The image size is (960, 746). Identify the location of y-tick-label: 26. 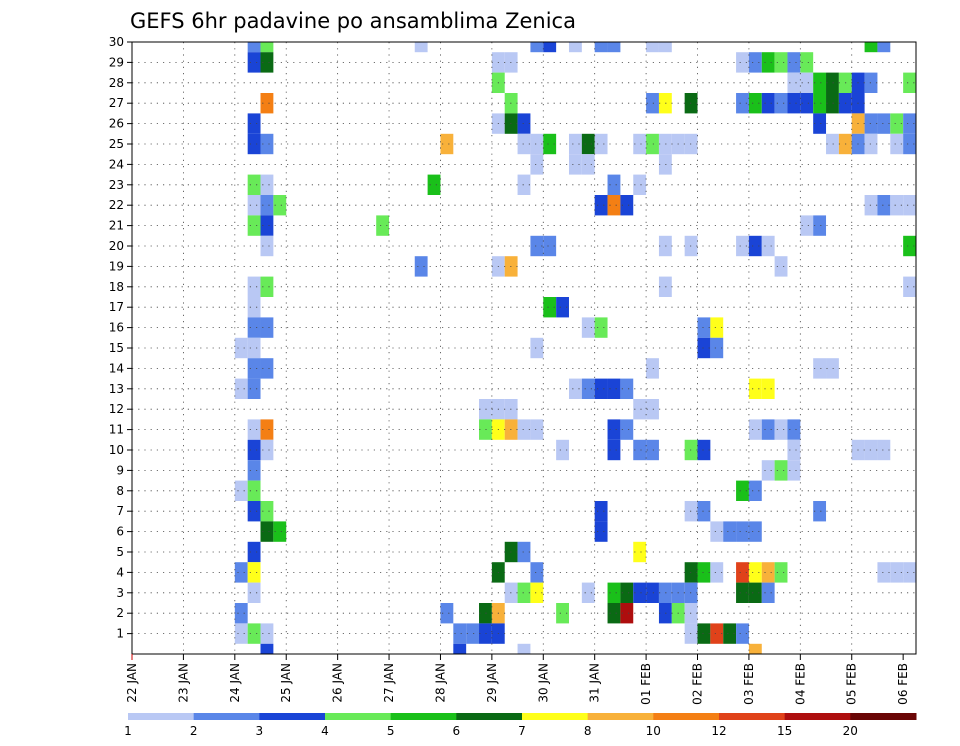
(116, 124).